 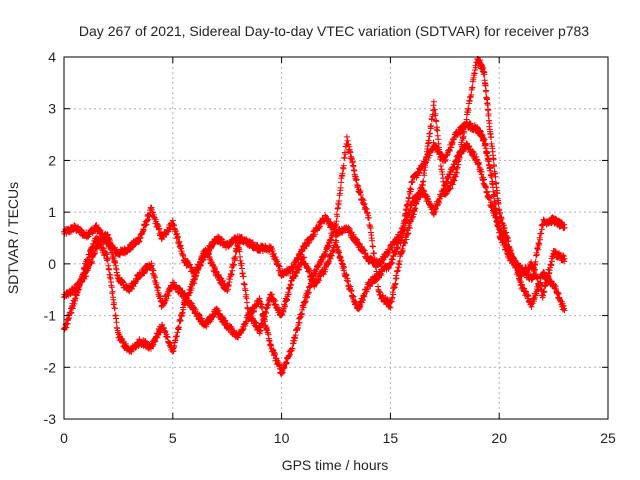 I want to click on y-tick-label: 4, so click(x=52, y=57).